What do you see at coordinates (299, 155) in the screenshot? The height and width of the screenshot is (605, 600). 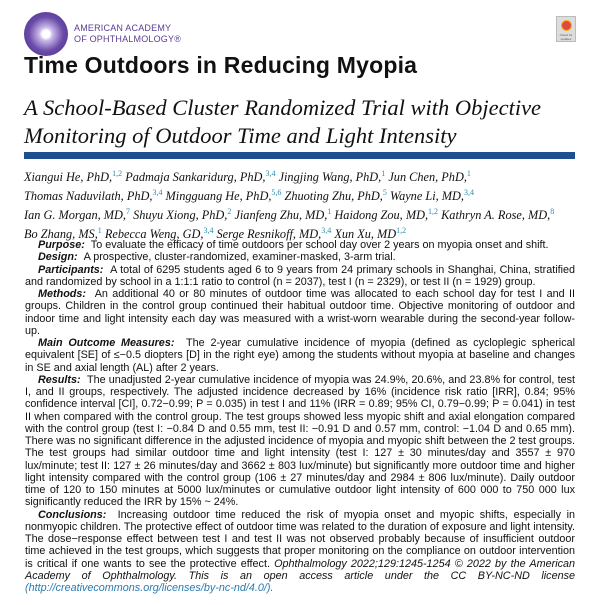 I see `title-divider` at bounding box center [299, 155].